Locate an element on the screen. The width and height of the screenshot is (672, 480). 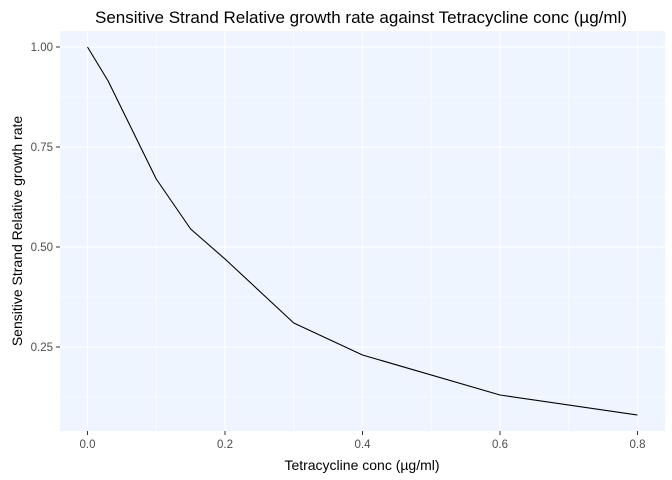
x-tick-label: 0.4 is located at coordinates (363, 445).